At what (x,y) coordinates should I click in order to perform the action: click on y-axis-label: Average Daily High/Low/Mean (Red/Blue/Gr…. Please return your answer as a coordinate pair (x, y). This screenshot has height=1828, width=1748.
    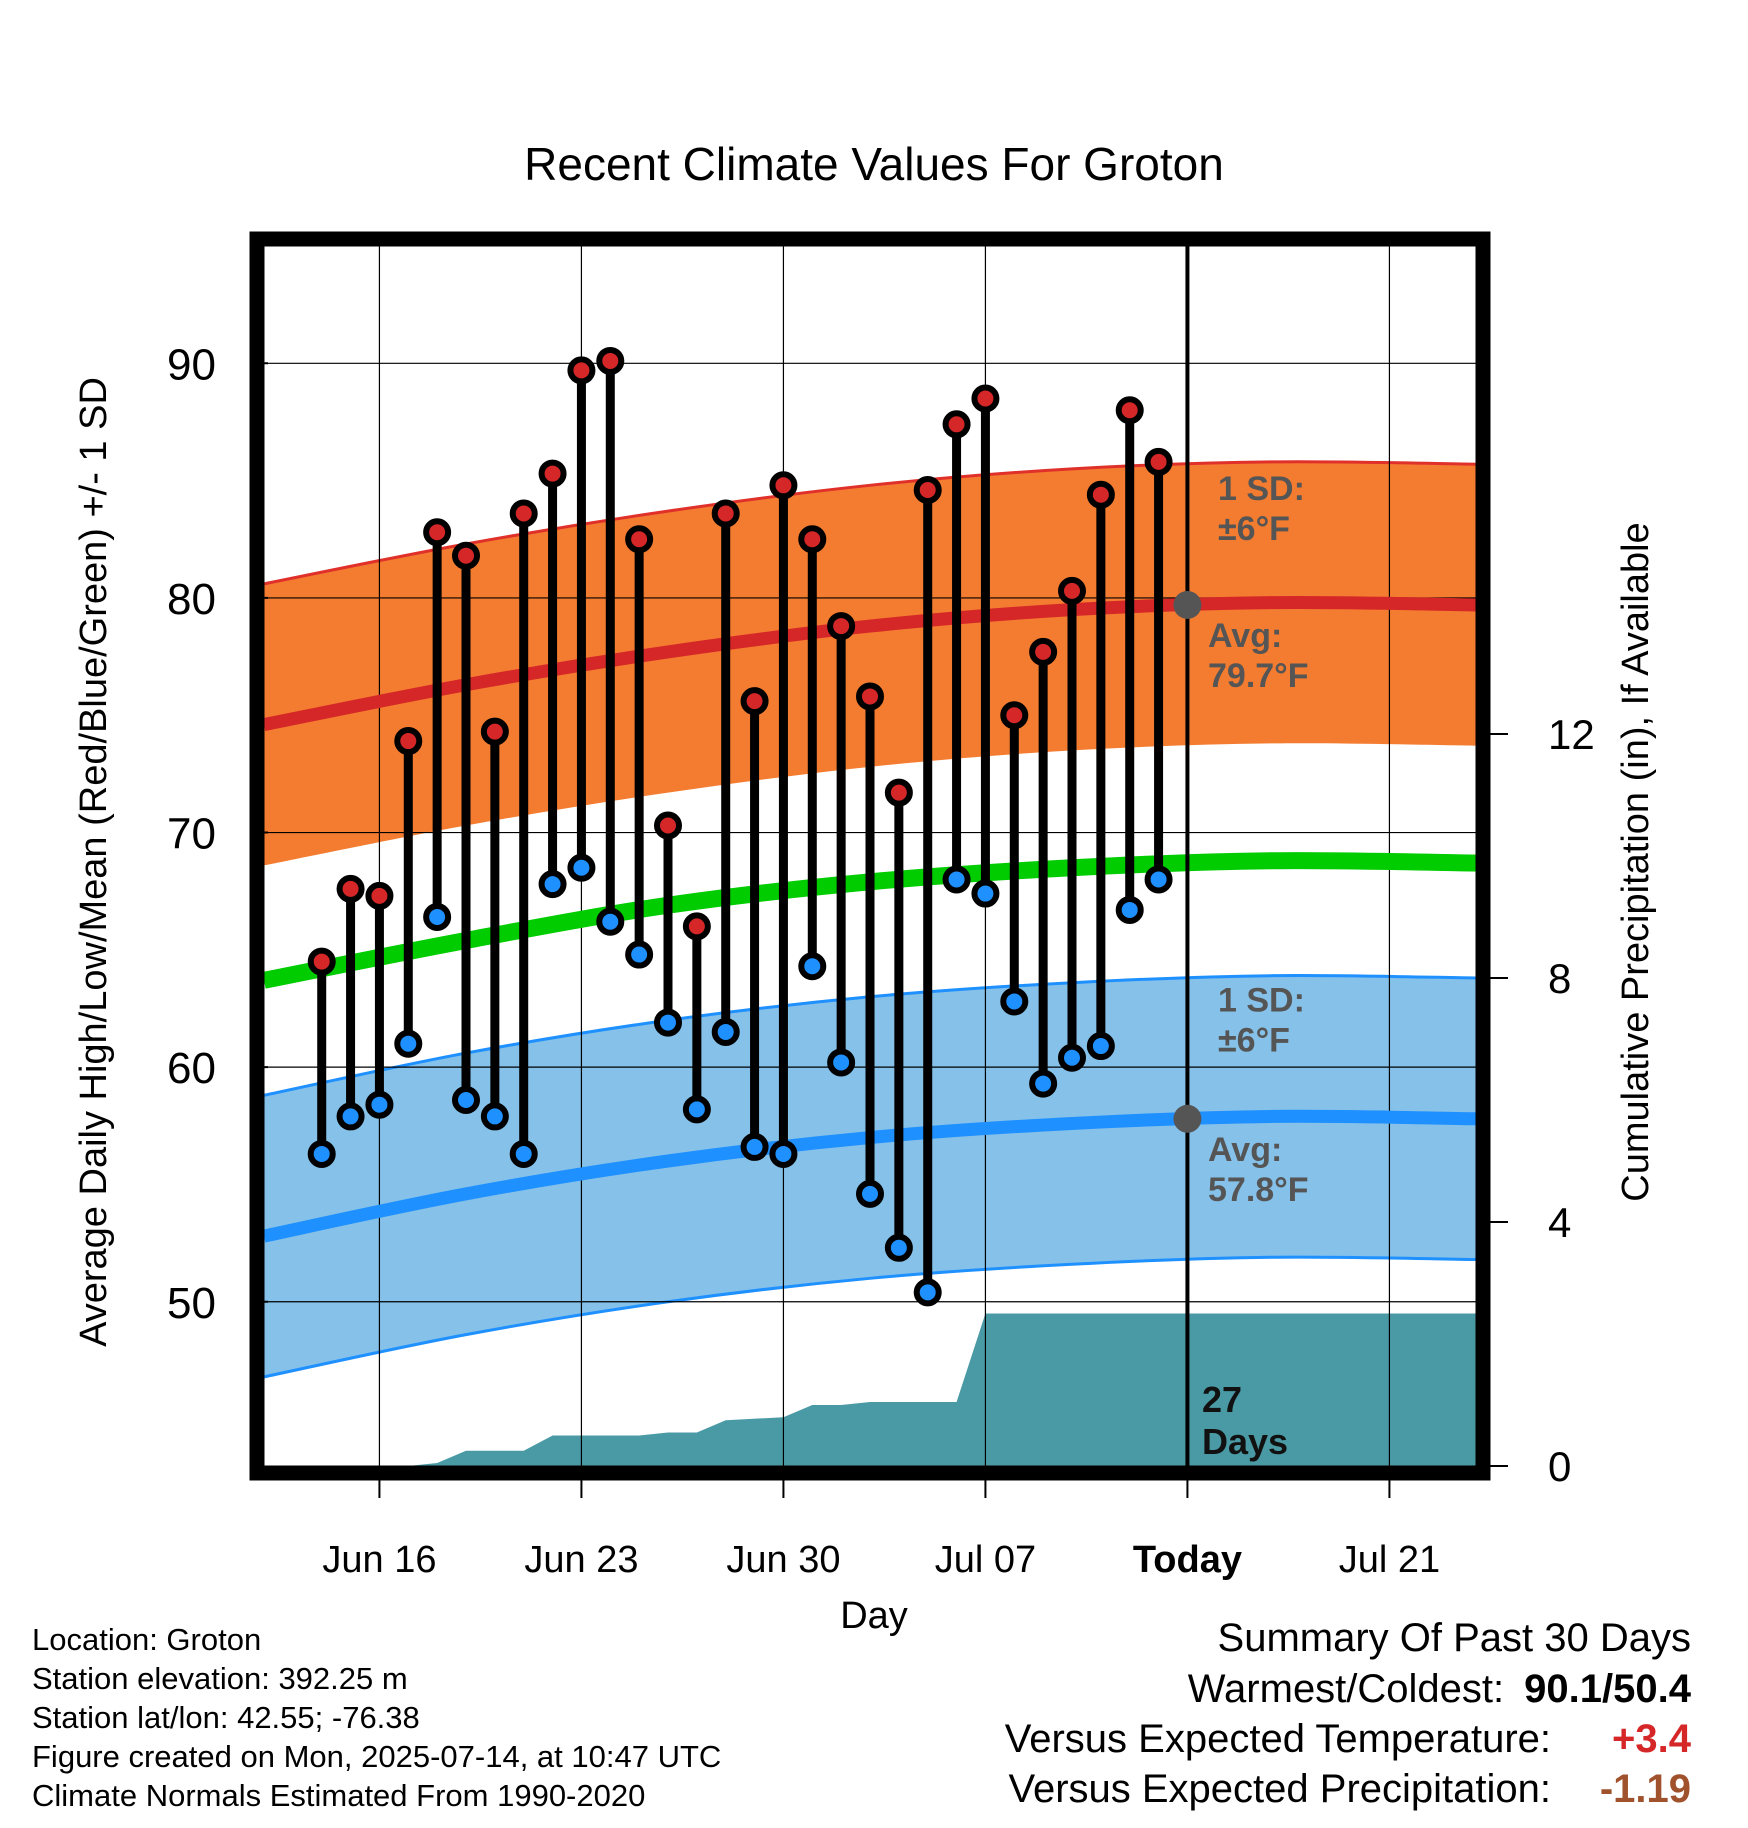
    Looking at the image, I should click on (94, 862).